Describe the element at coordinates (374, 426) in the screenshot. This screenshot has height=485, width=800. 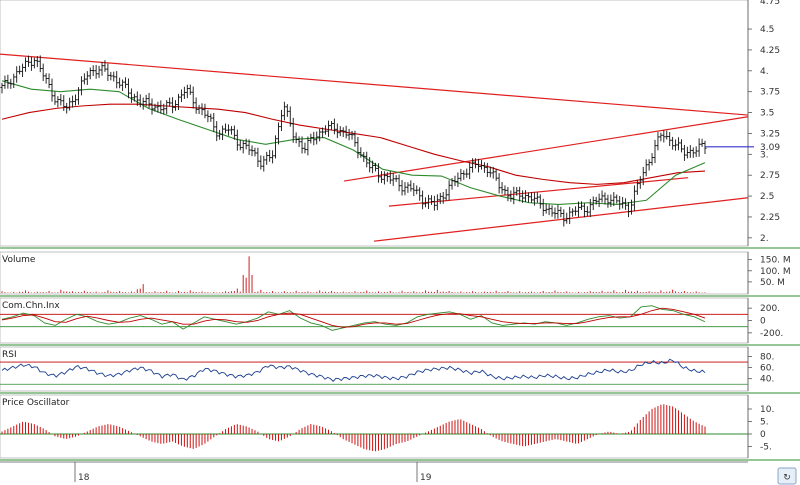
I see `pane-frame` at that location.